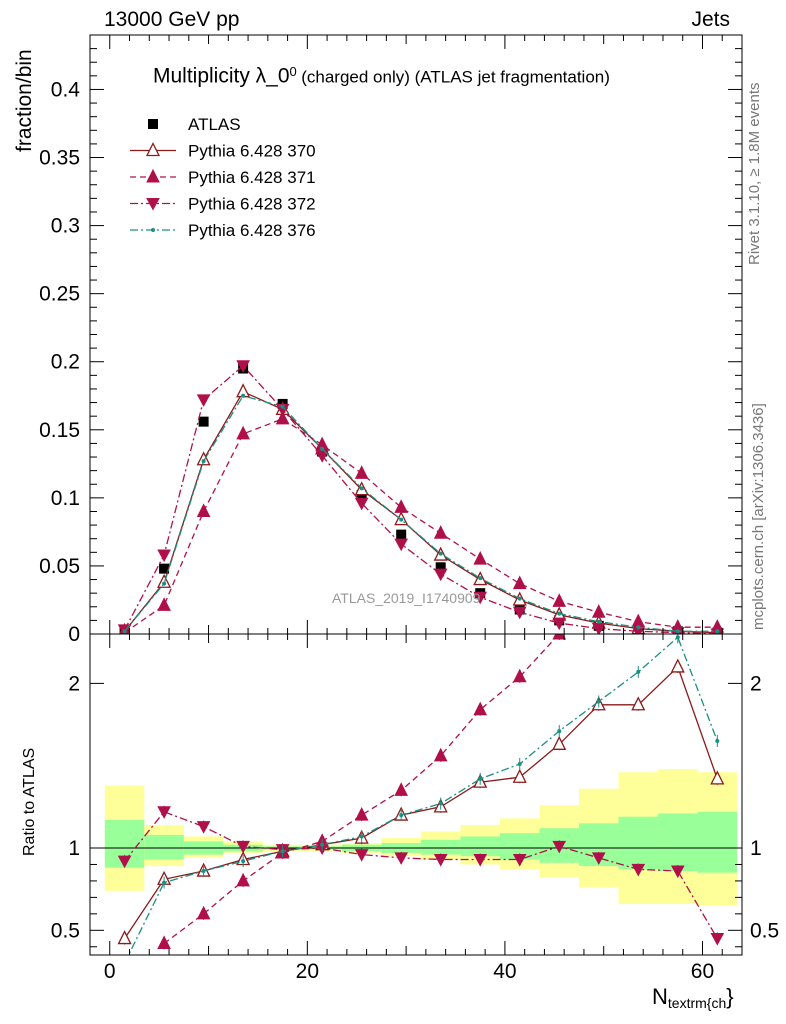 This screenshot has height=1024, width=786. Describe the element at coordinates (29, 801) in the screenshot. I see `ratio-y-axis-label: Ratio to ATLAS` at that location.